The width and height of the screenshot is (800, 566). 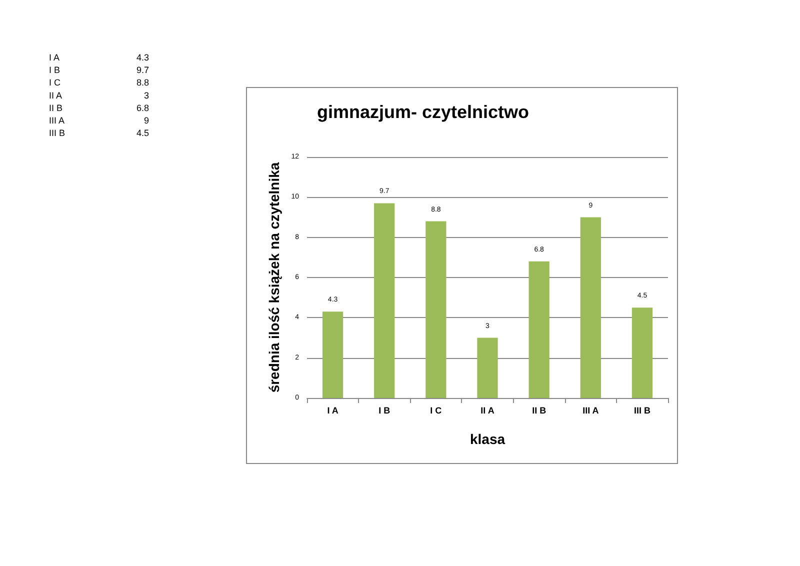 I want to click on text: 6.8, so click(x=143, y=107).